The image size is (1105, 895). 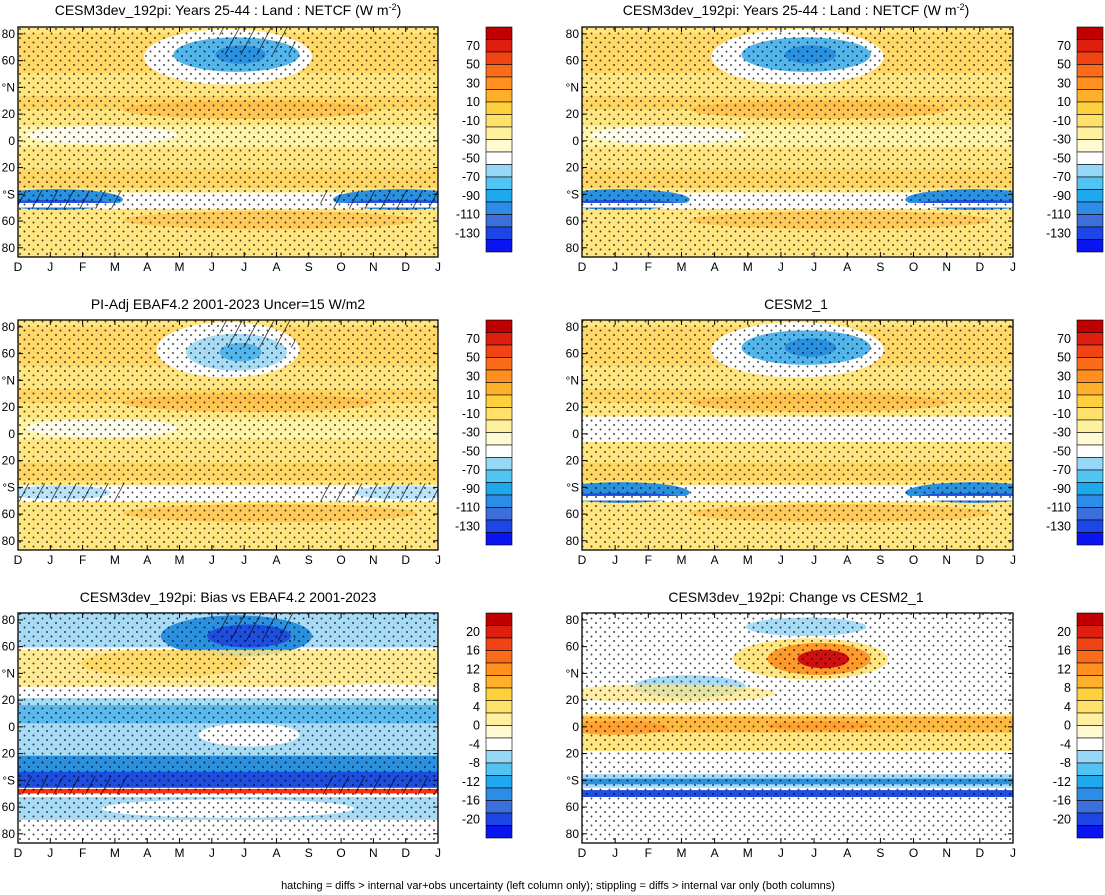 What do you see at coordinates (1062, 489) in the screenshot?
I see `colorbar-label: -90` at bounding box center [1062, 489].